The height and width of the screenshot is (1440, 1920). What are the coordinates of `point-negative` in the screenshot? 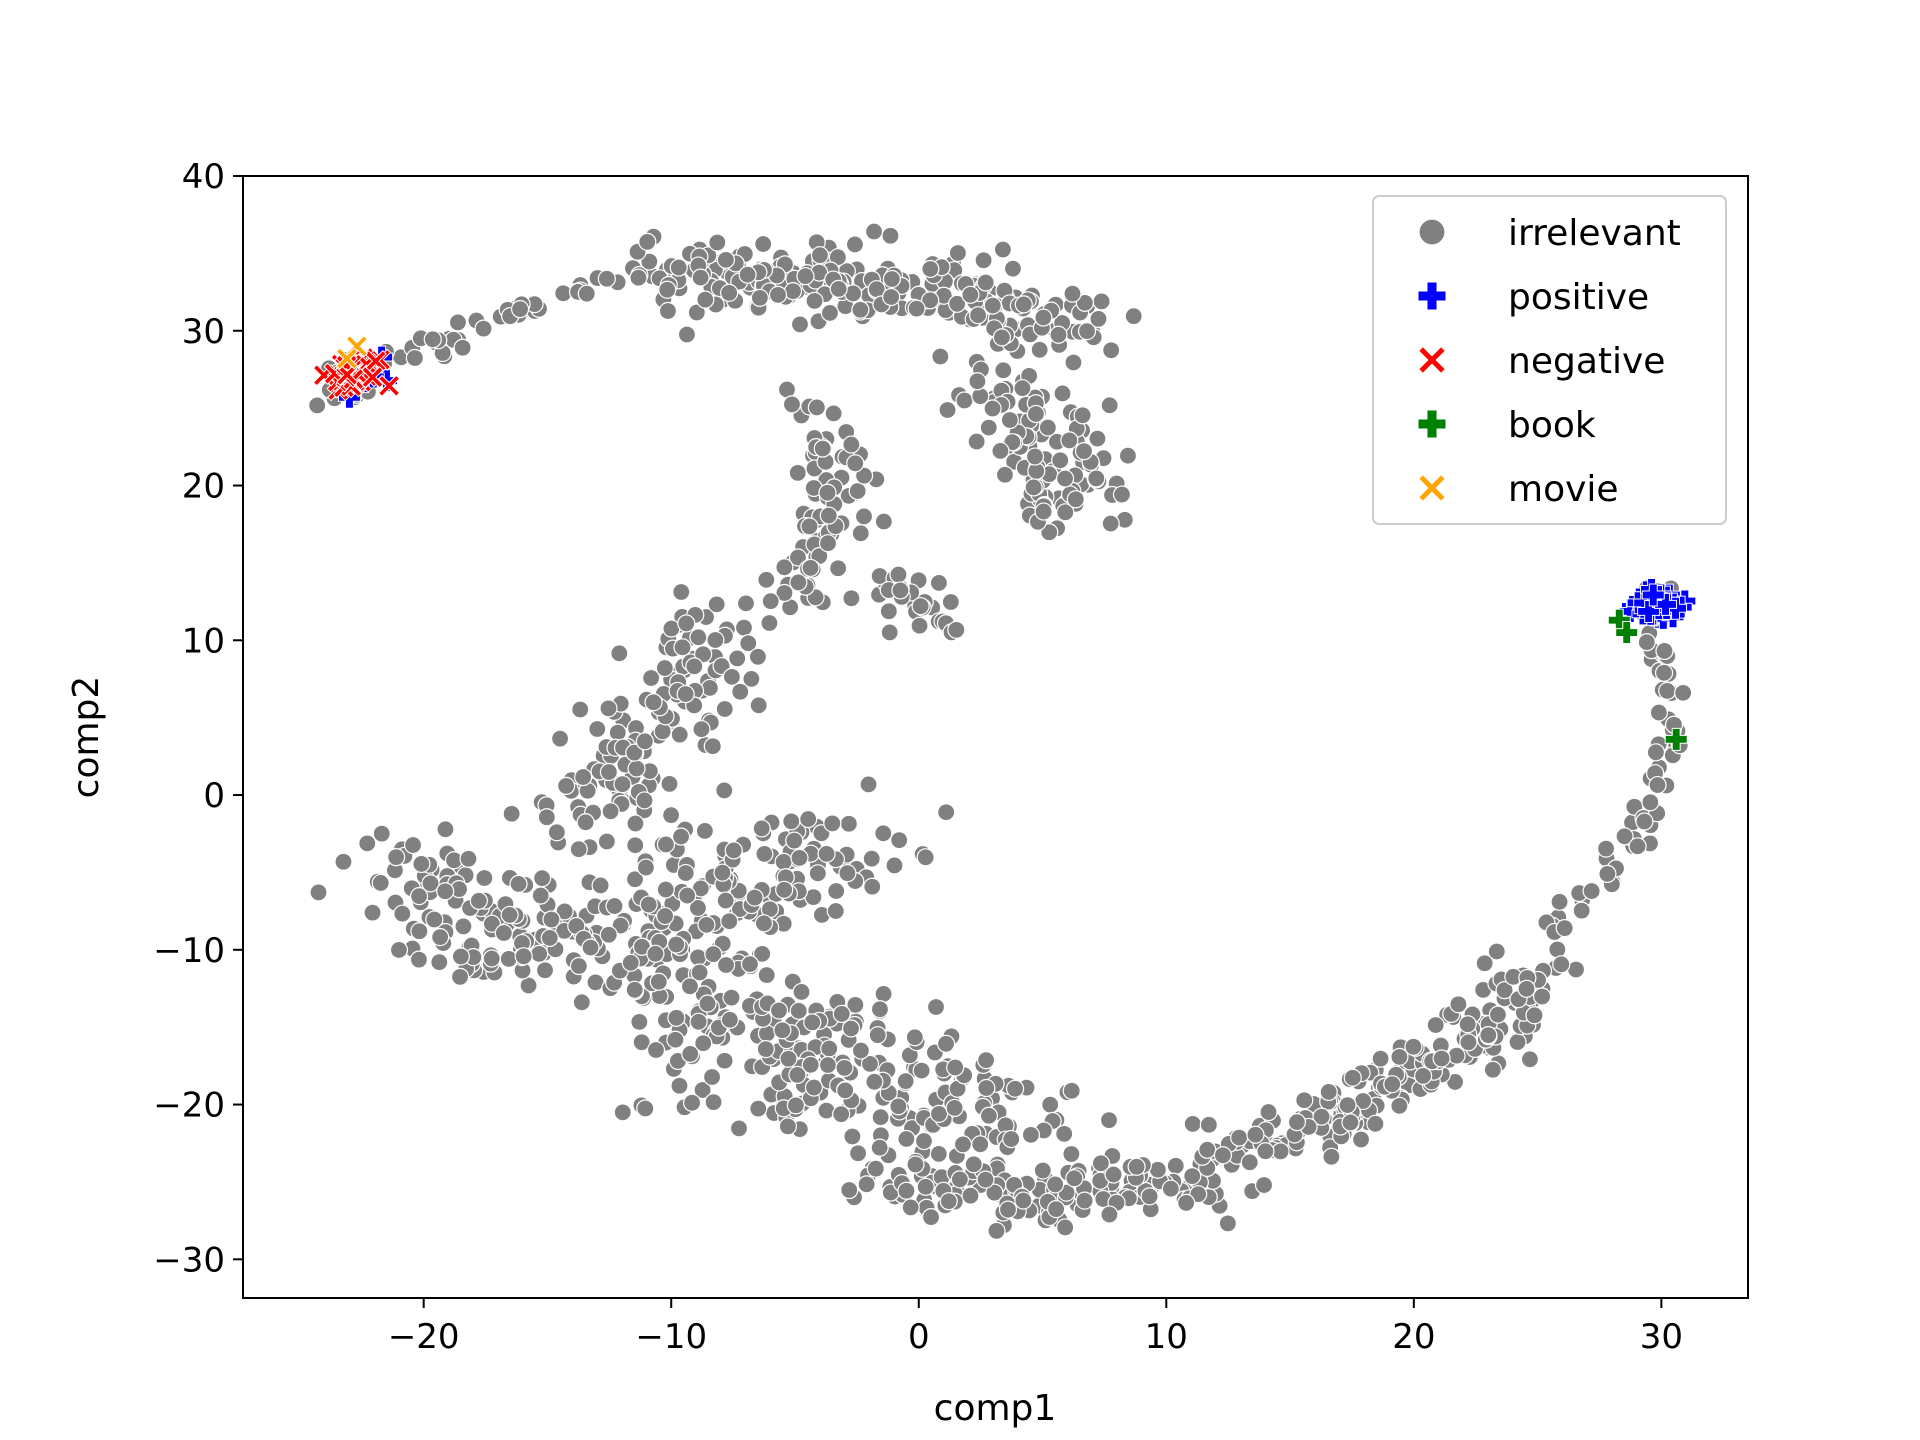 It's located at (389, 385).